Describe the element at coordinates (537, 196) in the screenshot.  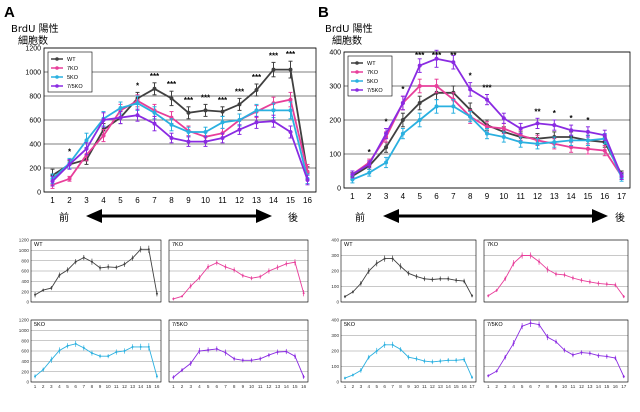
I see `xtick-b-12: 12` at that location.